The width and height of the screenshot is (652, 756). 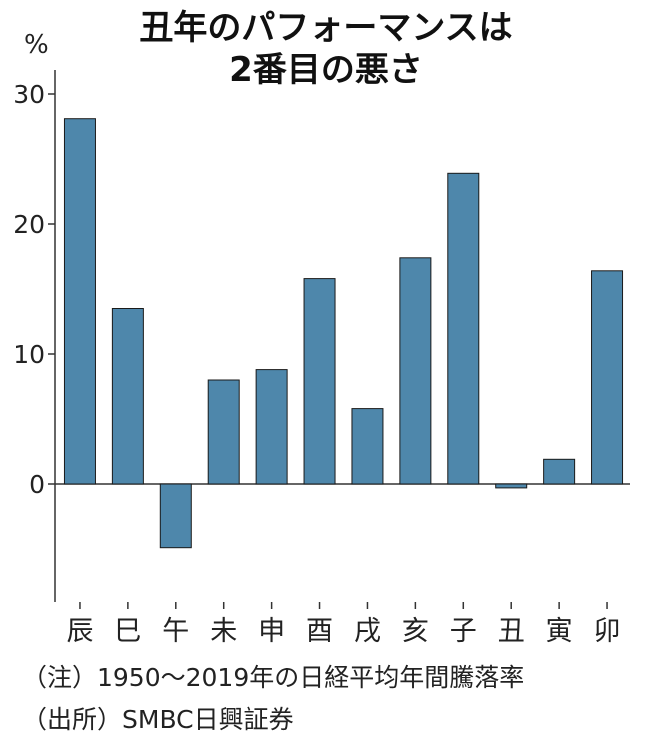 I want to click on x-tick-label: 丑, so click(x=511, y=631).